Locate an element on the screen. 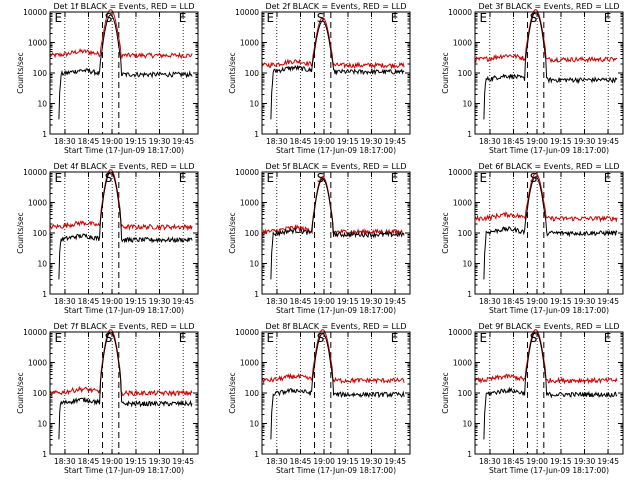 Image resolution: width=640 pixels, height=480 pixels. chart-title: Det 3f BLACK = Events, RED = LLD is located at coordinates (548, 6).